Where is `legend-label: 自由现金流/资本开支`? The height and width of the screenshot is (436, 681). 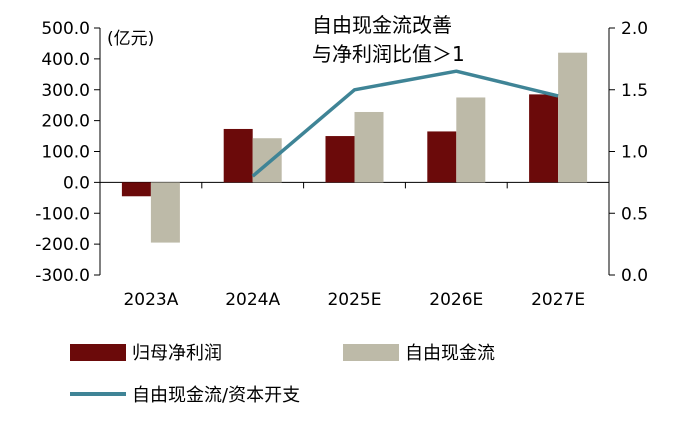 legend-label: 自由现金流/资本开支 is located at coordinates (216, 395).